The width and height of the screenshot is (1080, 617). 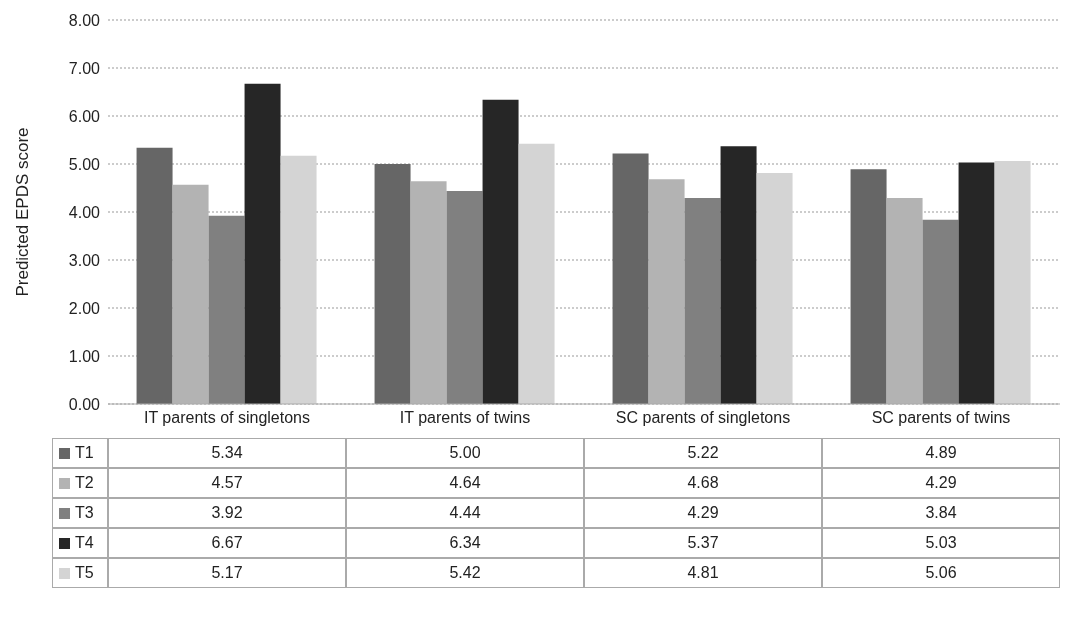 What do you see at coordinates (84, 513) in the screenshot?
I see `legend-label: T3` at bounding box center [84, 513].